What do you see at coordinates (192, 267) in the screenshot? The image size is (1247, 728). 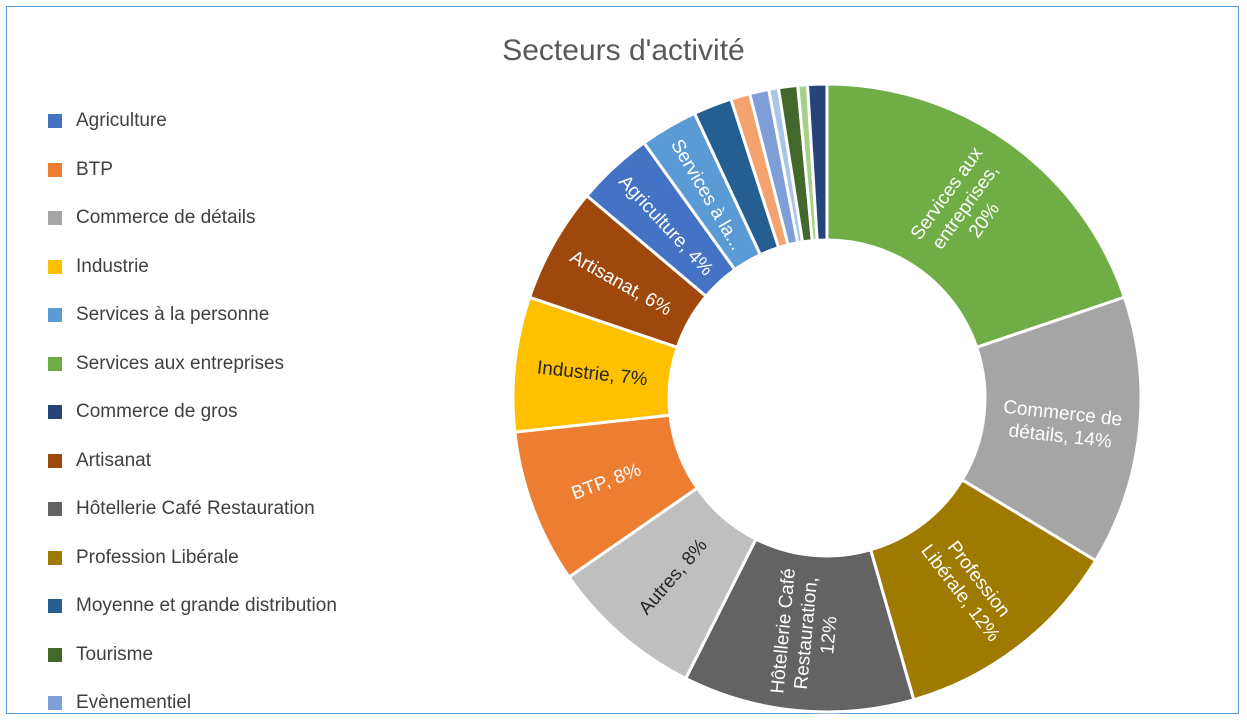 I see `legend-item: Industrie` at bounding box center [192, 267].